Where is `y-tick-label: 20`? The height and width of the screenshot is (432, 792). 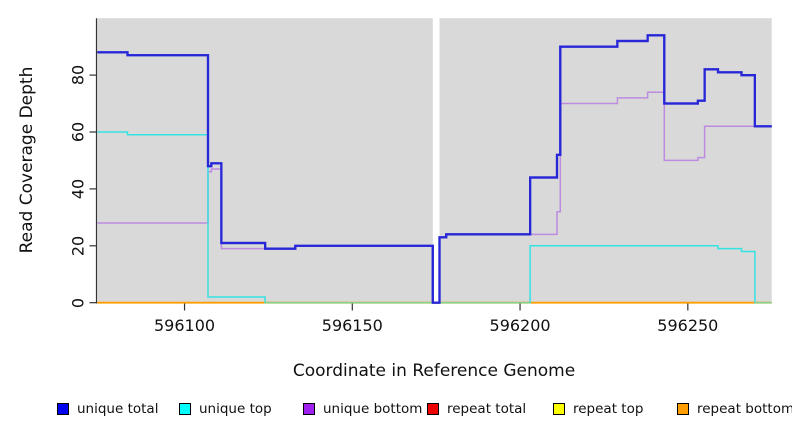
y-tick-label: 20 is located at coordinates (78, 245).